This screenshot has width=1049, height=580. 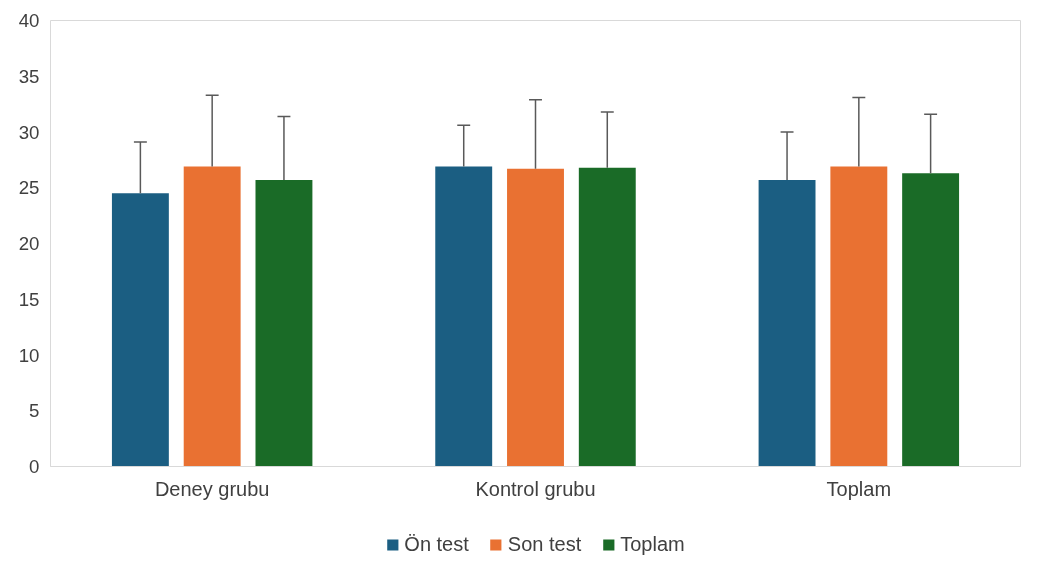 What do you see at coordinates (29, 243) in the screenshot?
I see `y-tick-label: 20` at bounding box center [29, 243].